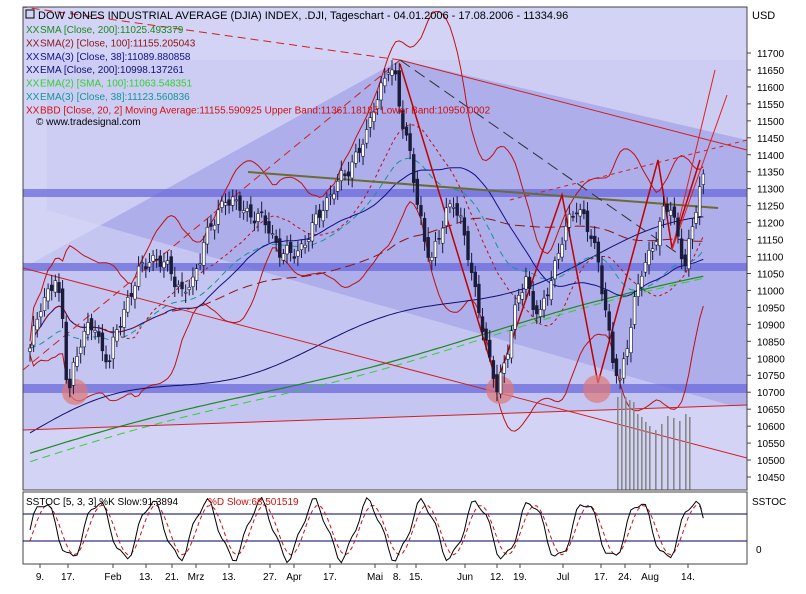 Image resolution: width=806 pixels, height=594 pixels. What do you see at coordinates (771, 393) in the screenshot?
I see `y-tick-label: 10700` at bounding box center [771, 393].